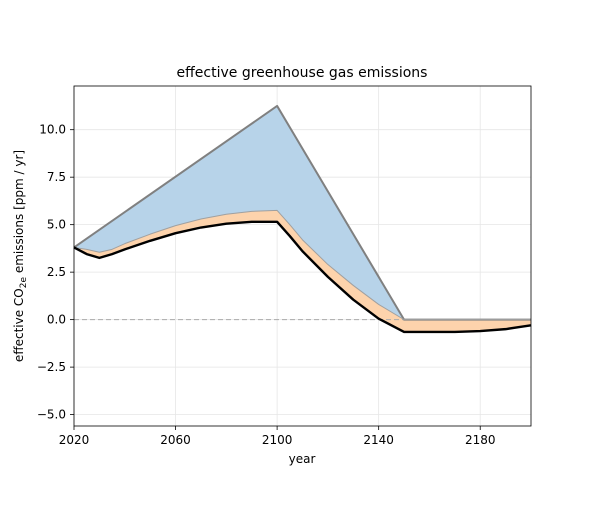  I want to click on x-tick-label: 2180, so click(480, 440).